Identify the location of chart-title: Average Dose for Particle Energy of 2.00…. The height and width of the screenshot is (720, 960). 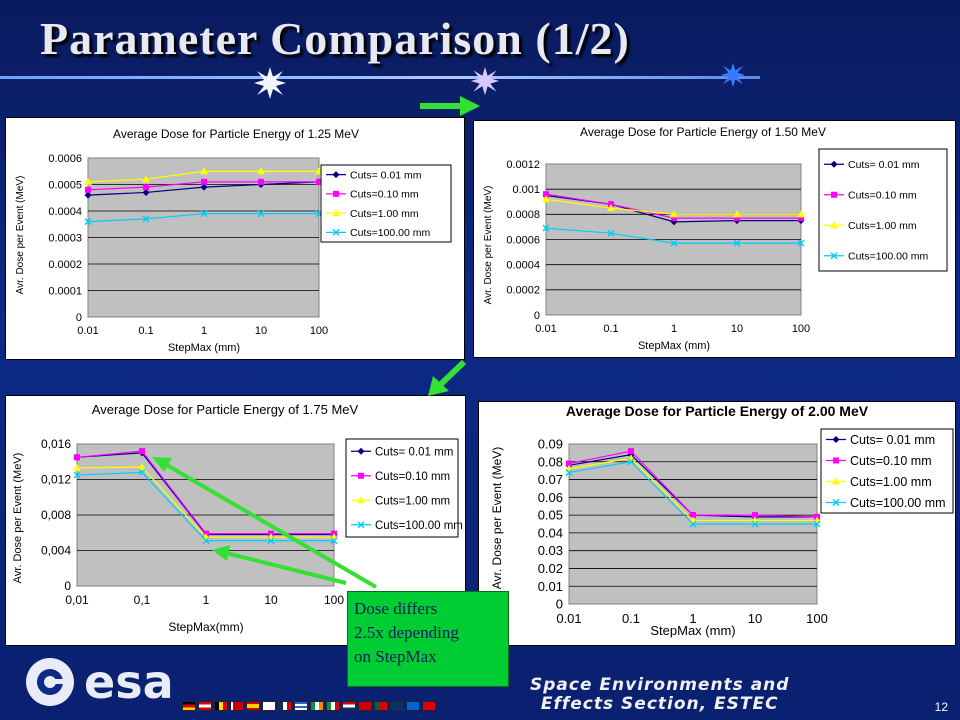
(717, 411).